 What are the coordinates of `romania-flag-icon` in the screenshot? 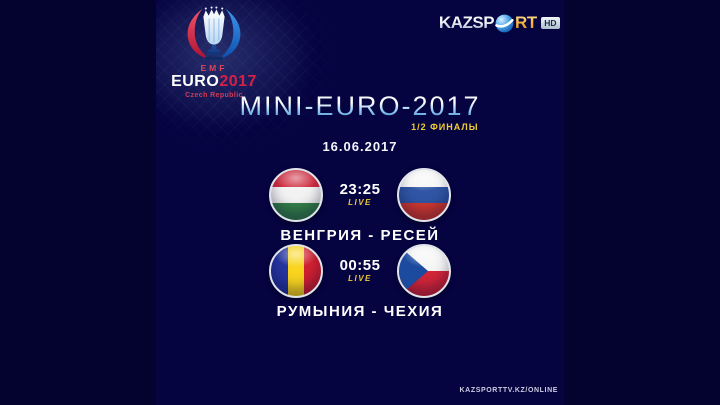 It's located at (296, 271).